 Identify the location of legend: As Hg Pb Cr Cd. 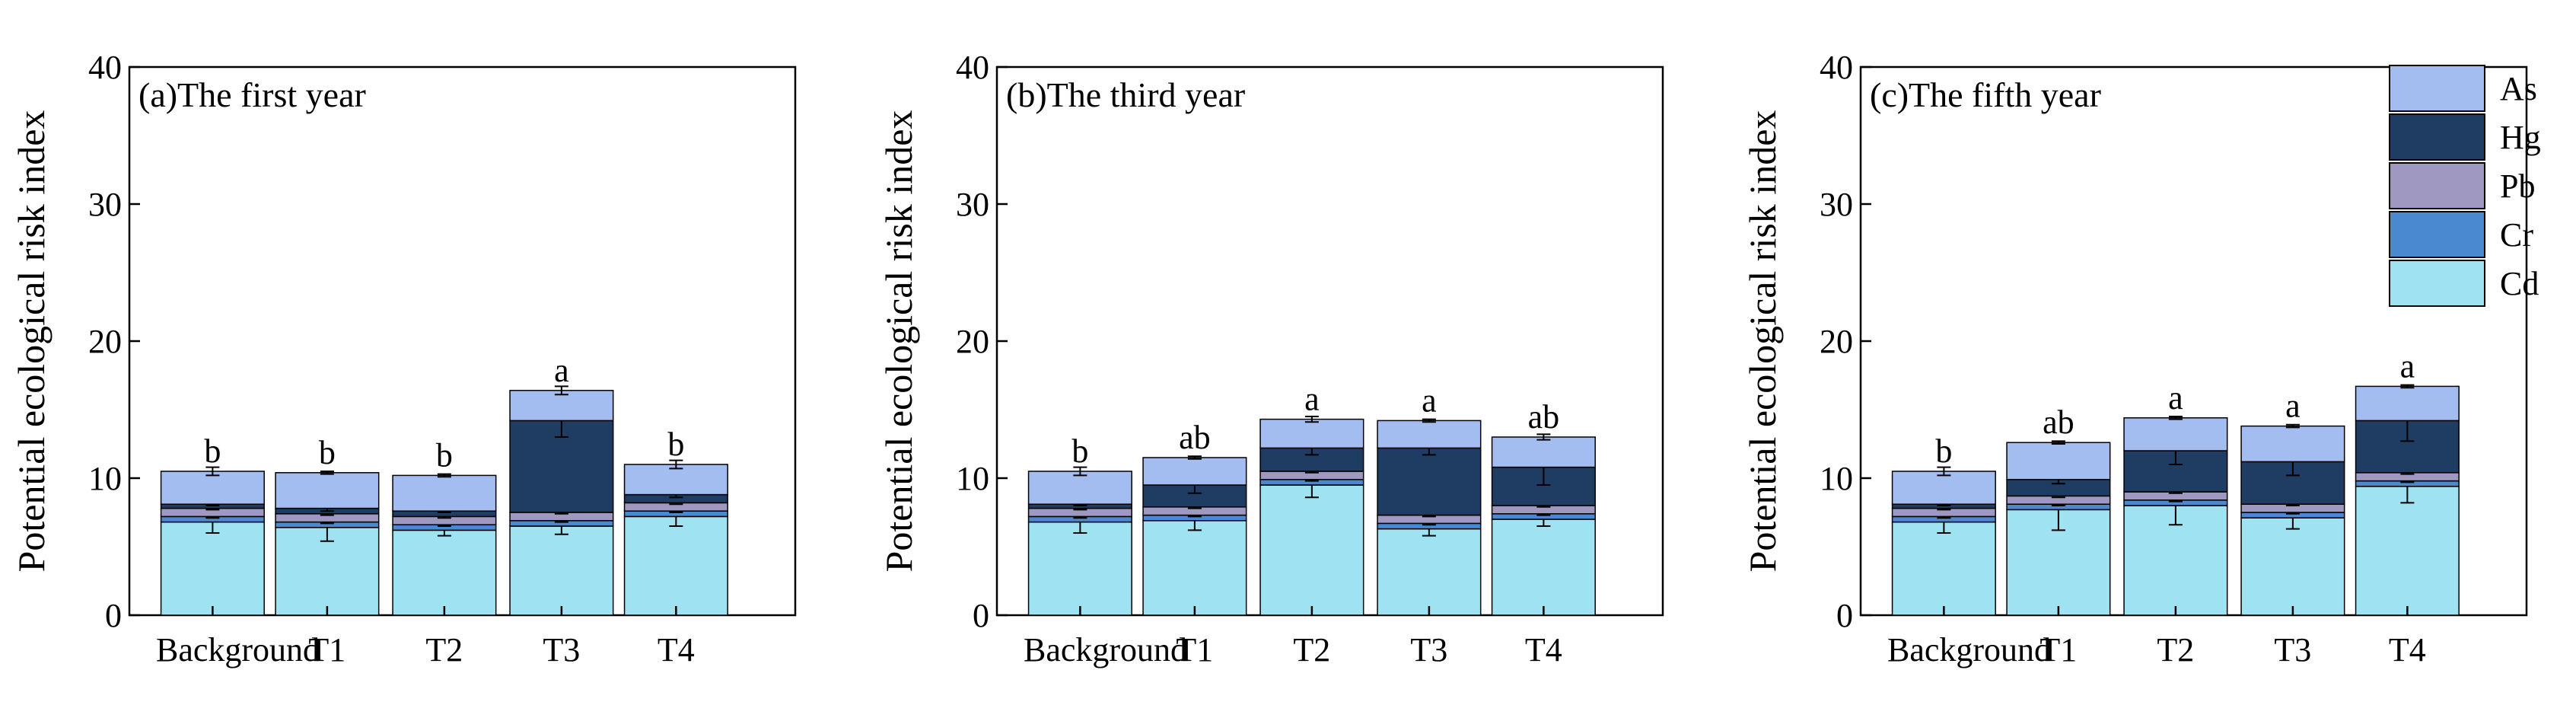
(2465, 186).